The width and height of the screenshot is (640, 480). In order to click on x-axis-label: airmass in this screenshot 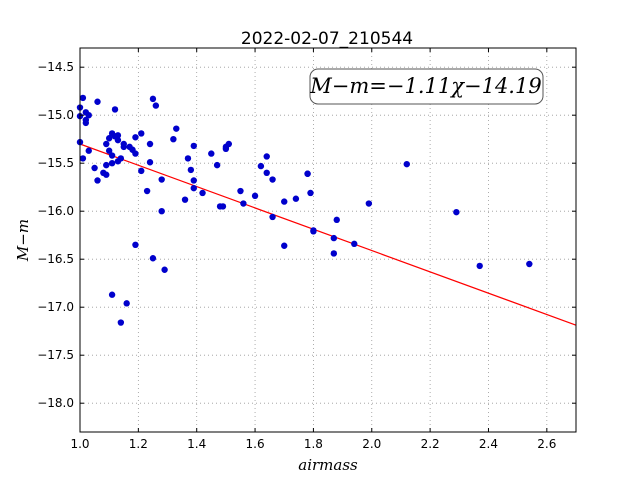, I will do `click(328, 465)`.